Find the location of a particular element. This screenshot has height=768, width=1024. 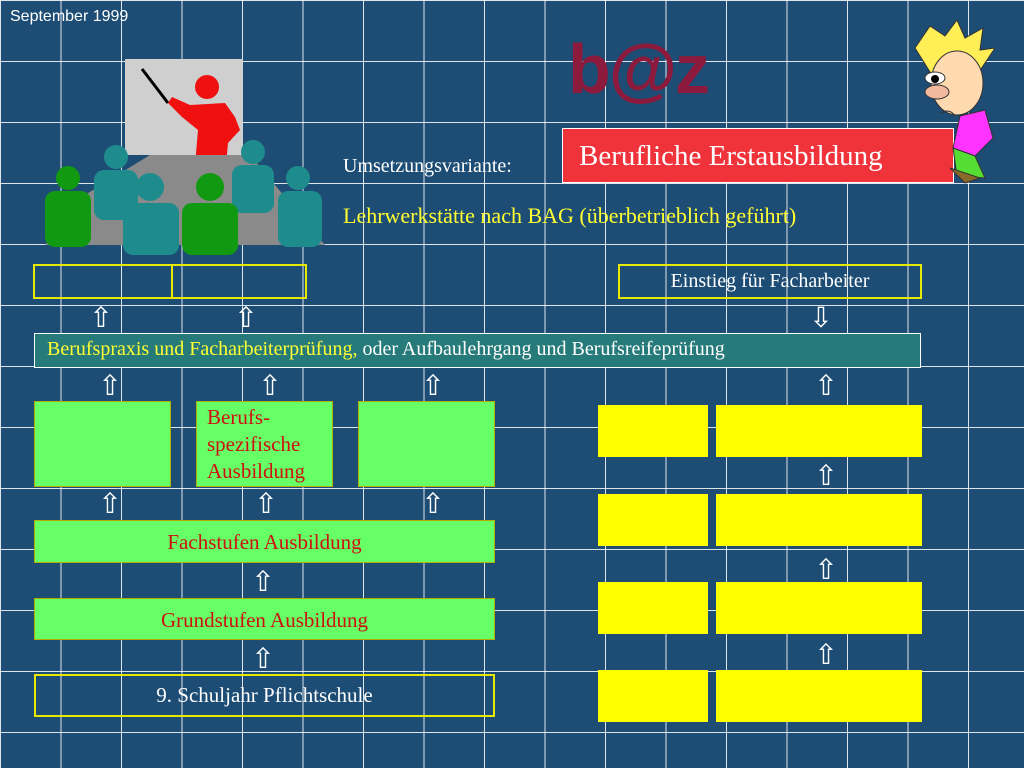

presentation-meeting-icon is located at coordinates (185, 157).